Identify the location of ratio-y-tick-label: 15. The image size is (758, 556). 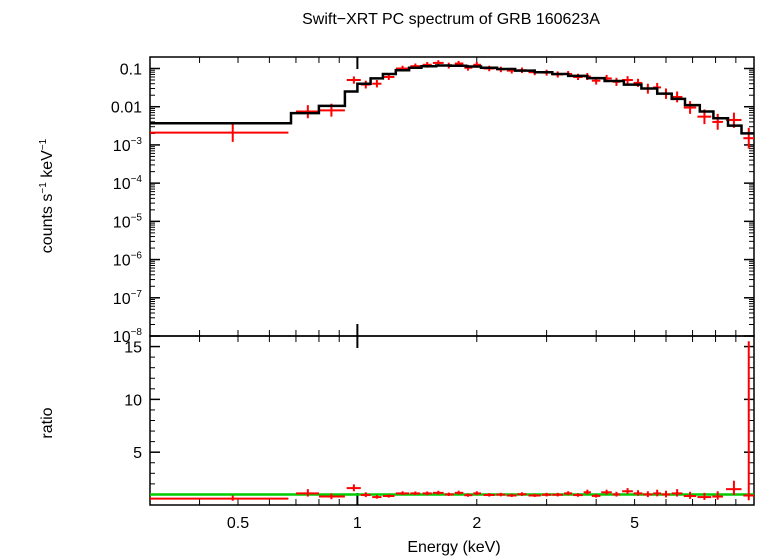
(133, 348).